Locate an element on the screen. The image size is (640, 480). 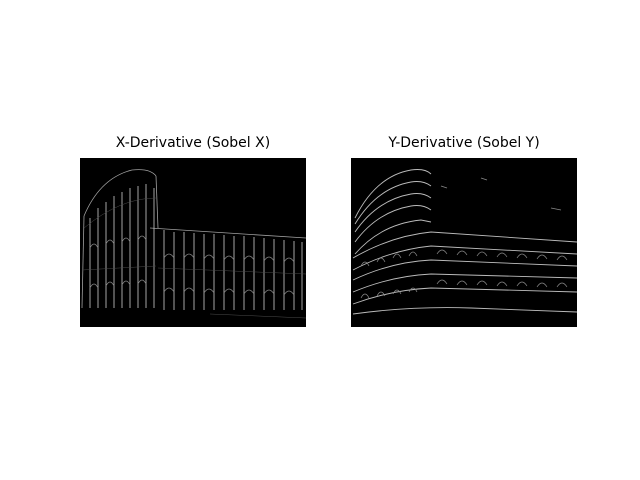
left-panel-title: X-Derivative (Sobel X) is located at coordinates (193, 143).